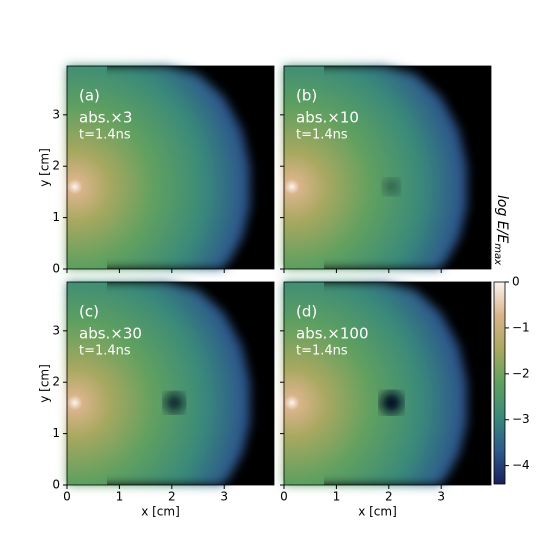 This screenshot has height=545, width=545. Describe the element at coordinates (306, 312) in the screenshot. I see `panel-label: (d)` at that location.